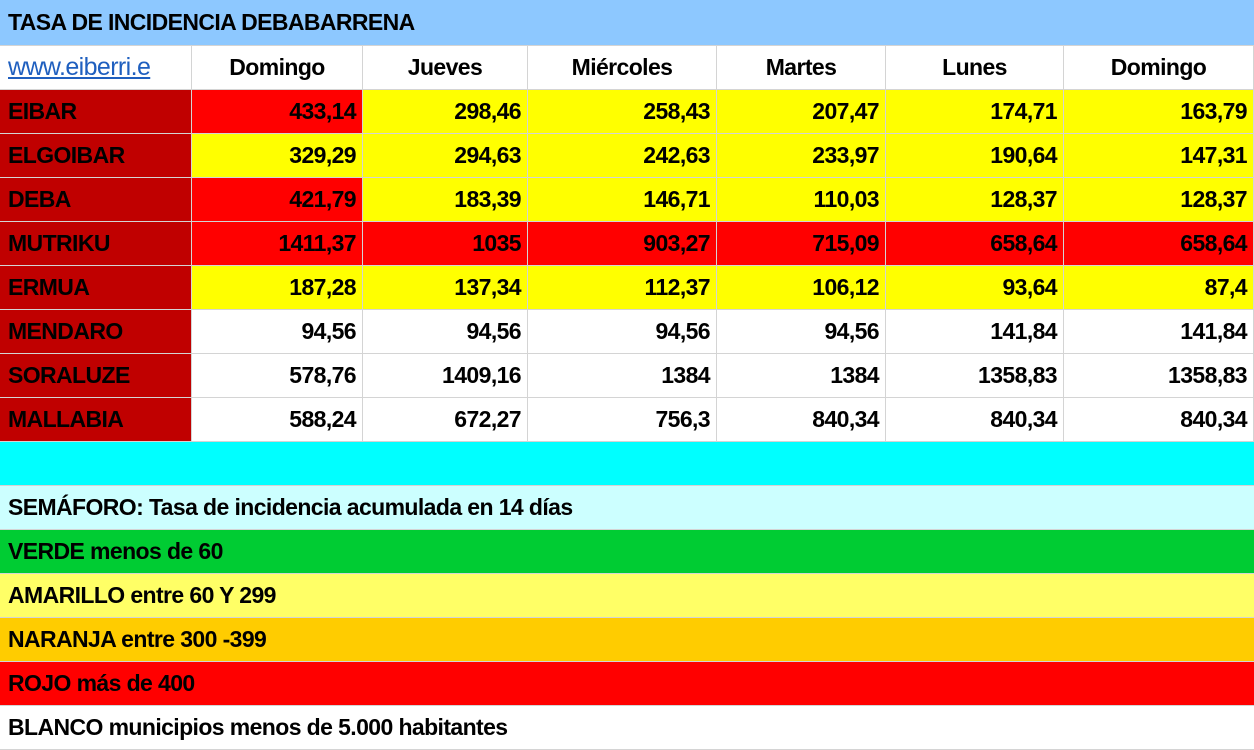  I want to click on table-row: ERMUA 187,28 137,34 112,37 106,12 93,64 87,4, so click(627, 288).